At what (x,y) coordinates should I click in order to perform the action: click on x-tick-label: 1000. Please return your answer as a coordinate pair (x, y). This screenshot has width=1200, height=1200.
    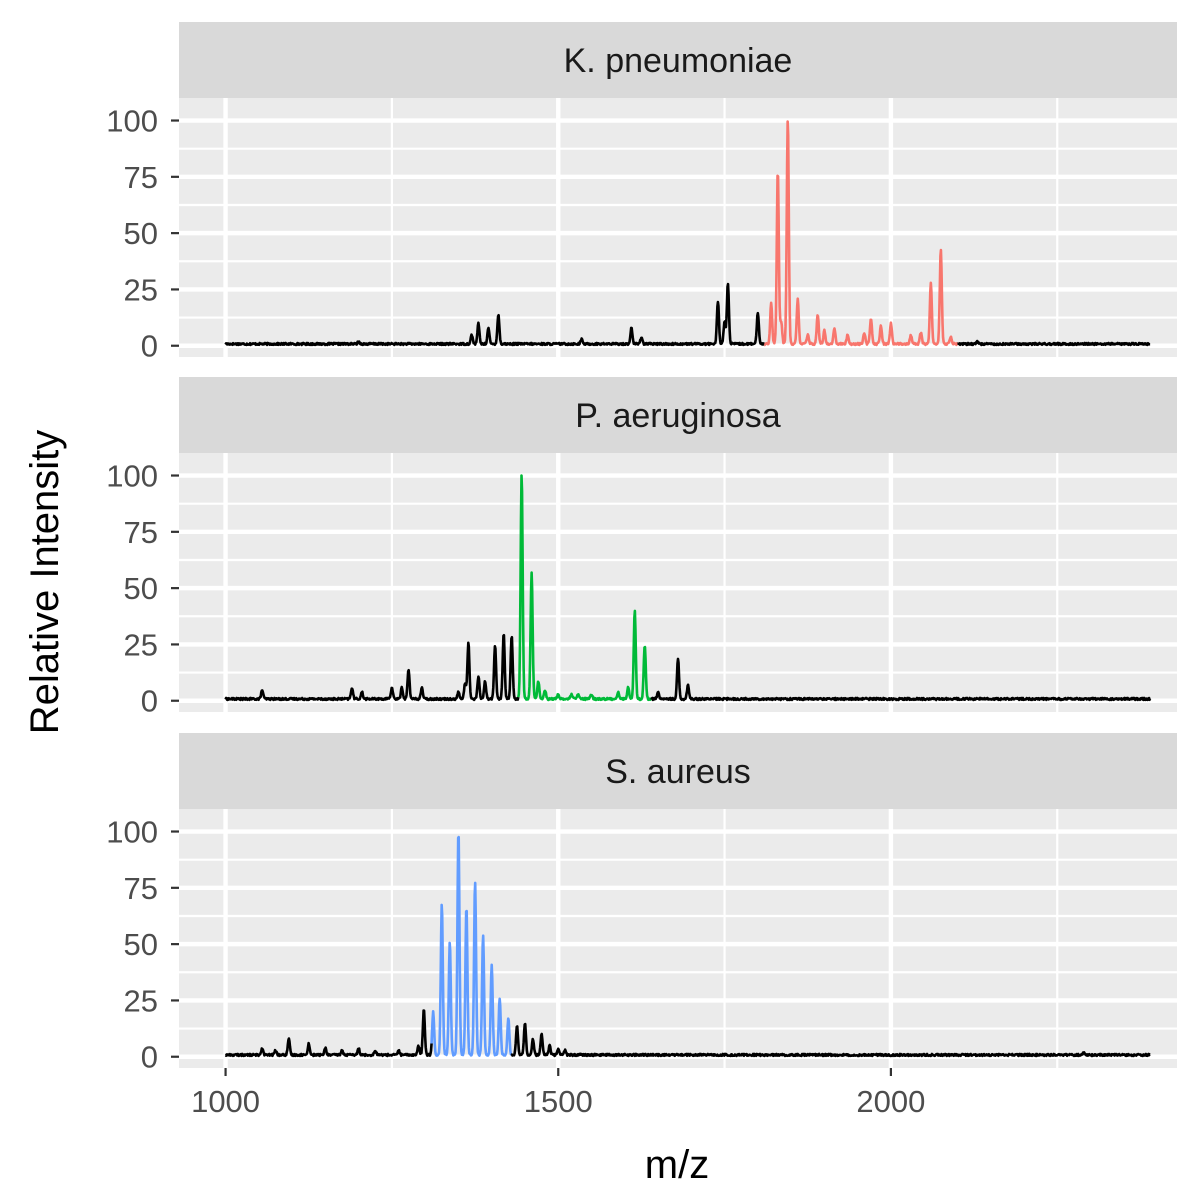
    Looking at the image, I should click on (225, 1101).